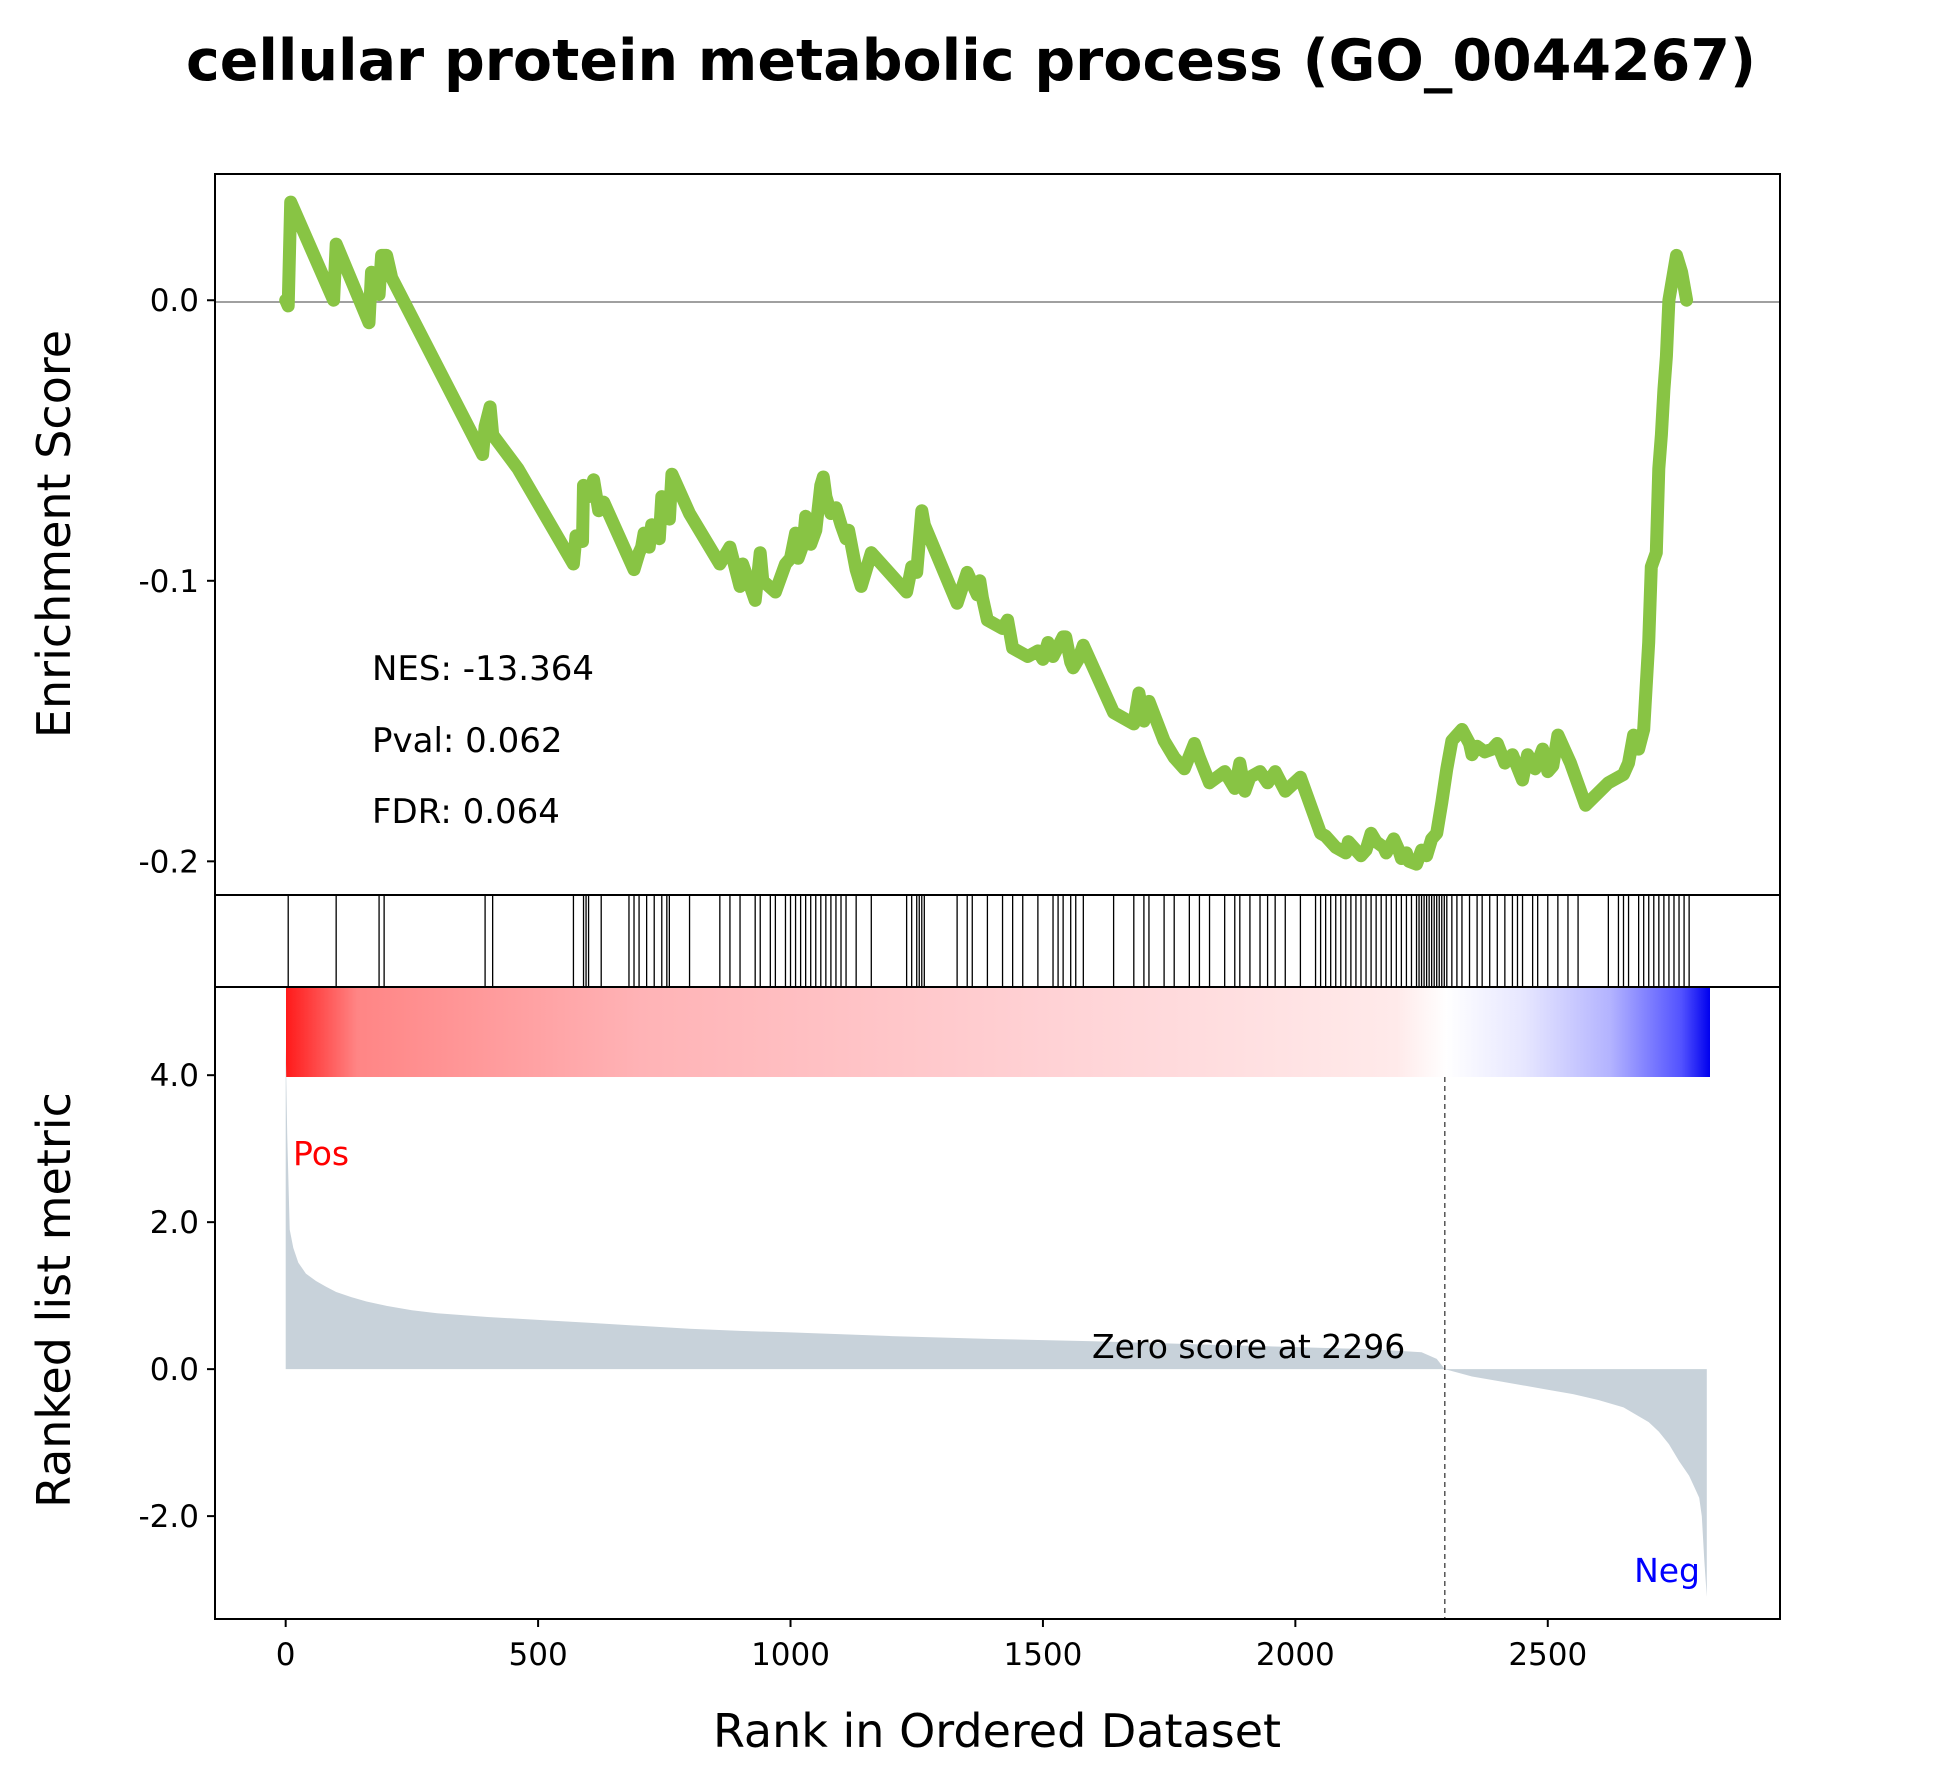 Image resolution: width=1942 pixels, height=1788 pixels. What do you see at coordinates (174, 1076) in the screenshot?
I see `metric-y-tick-label: 4.0` at bounding box center [174, 1076].